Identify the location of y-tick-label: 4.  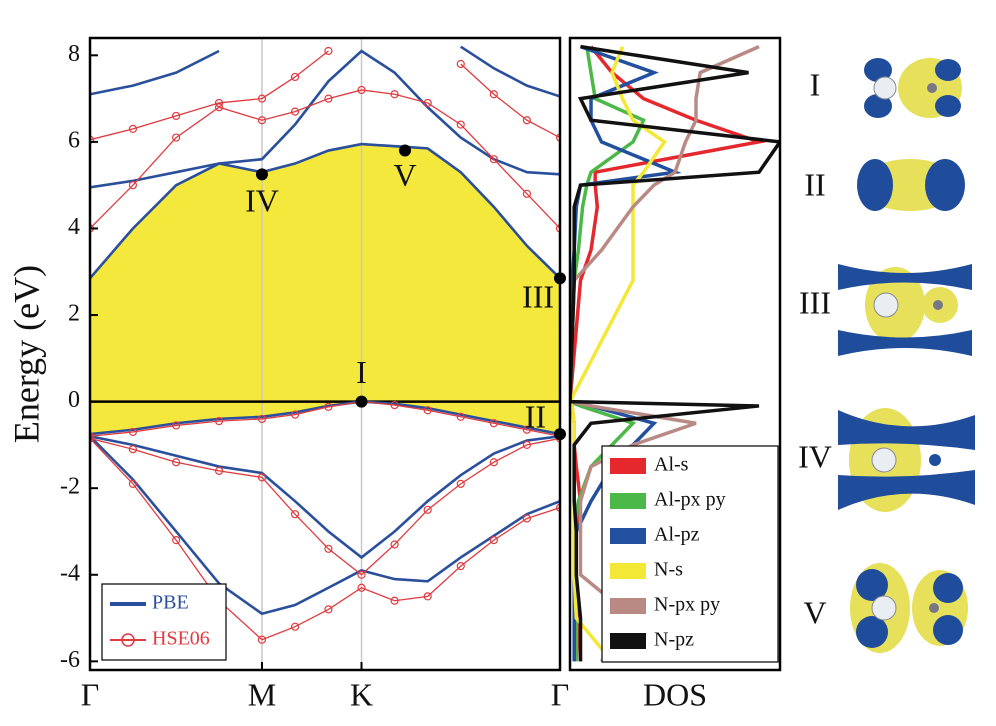
(74, 227).